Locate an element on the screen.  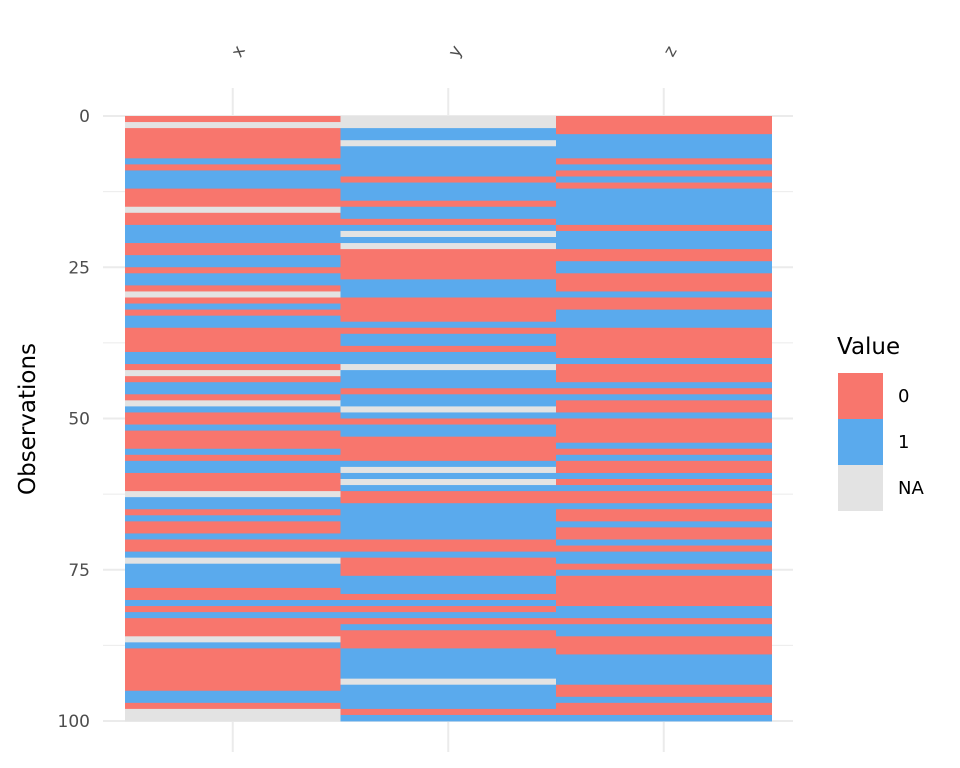
legend-title: Value is located at coordinates (868, 347).